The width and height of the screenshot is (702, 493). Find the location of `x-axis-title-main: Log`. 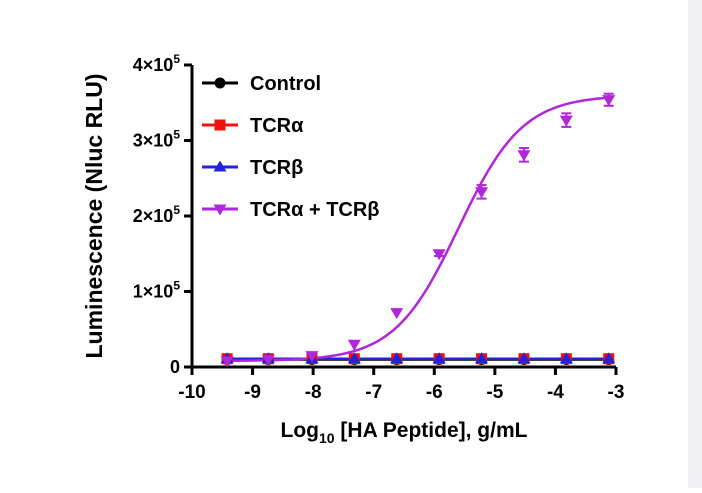

x-axis-title-main: Log is located at coordinates (300, 430).